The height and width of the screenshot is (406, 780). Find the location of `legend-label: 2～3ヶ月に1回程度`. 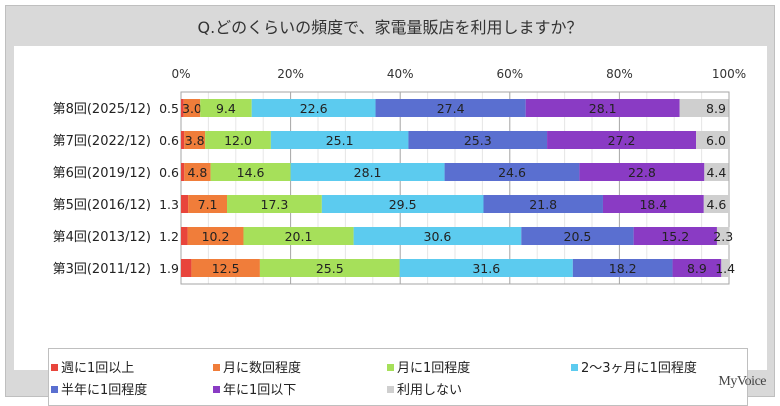

legend-label: 2～3ヶ月に1回程度 is located at coordinates (639, 368).